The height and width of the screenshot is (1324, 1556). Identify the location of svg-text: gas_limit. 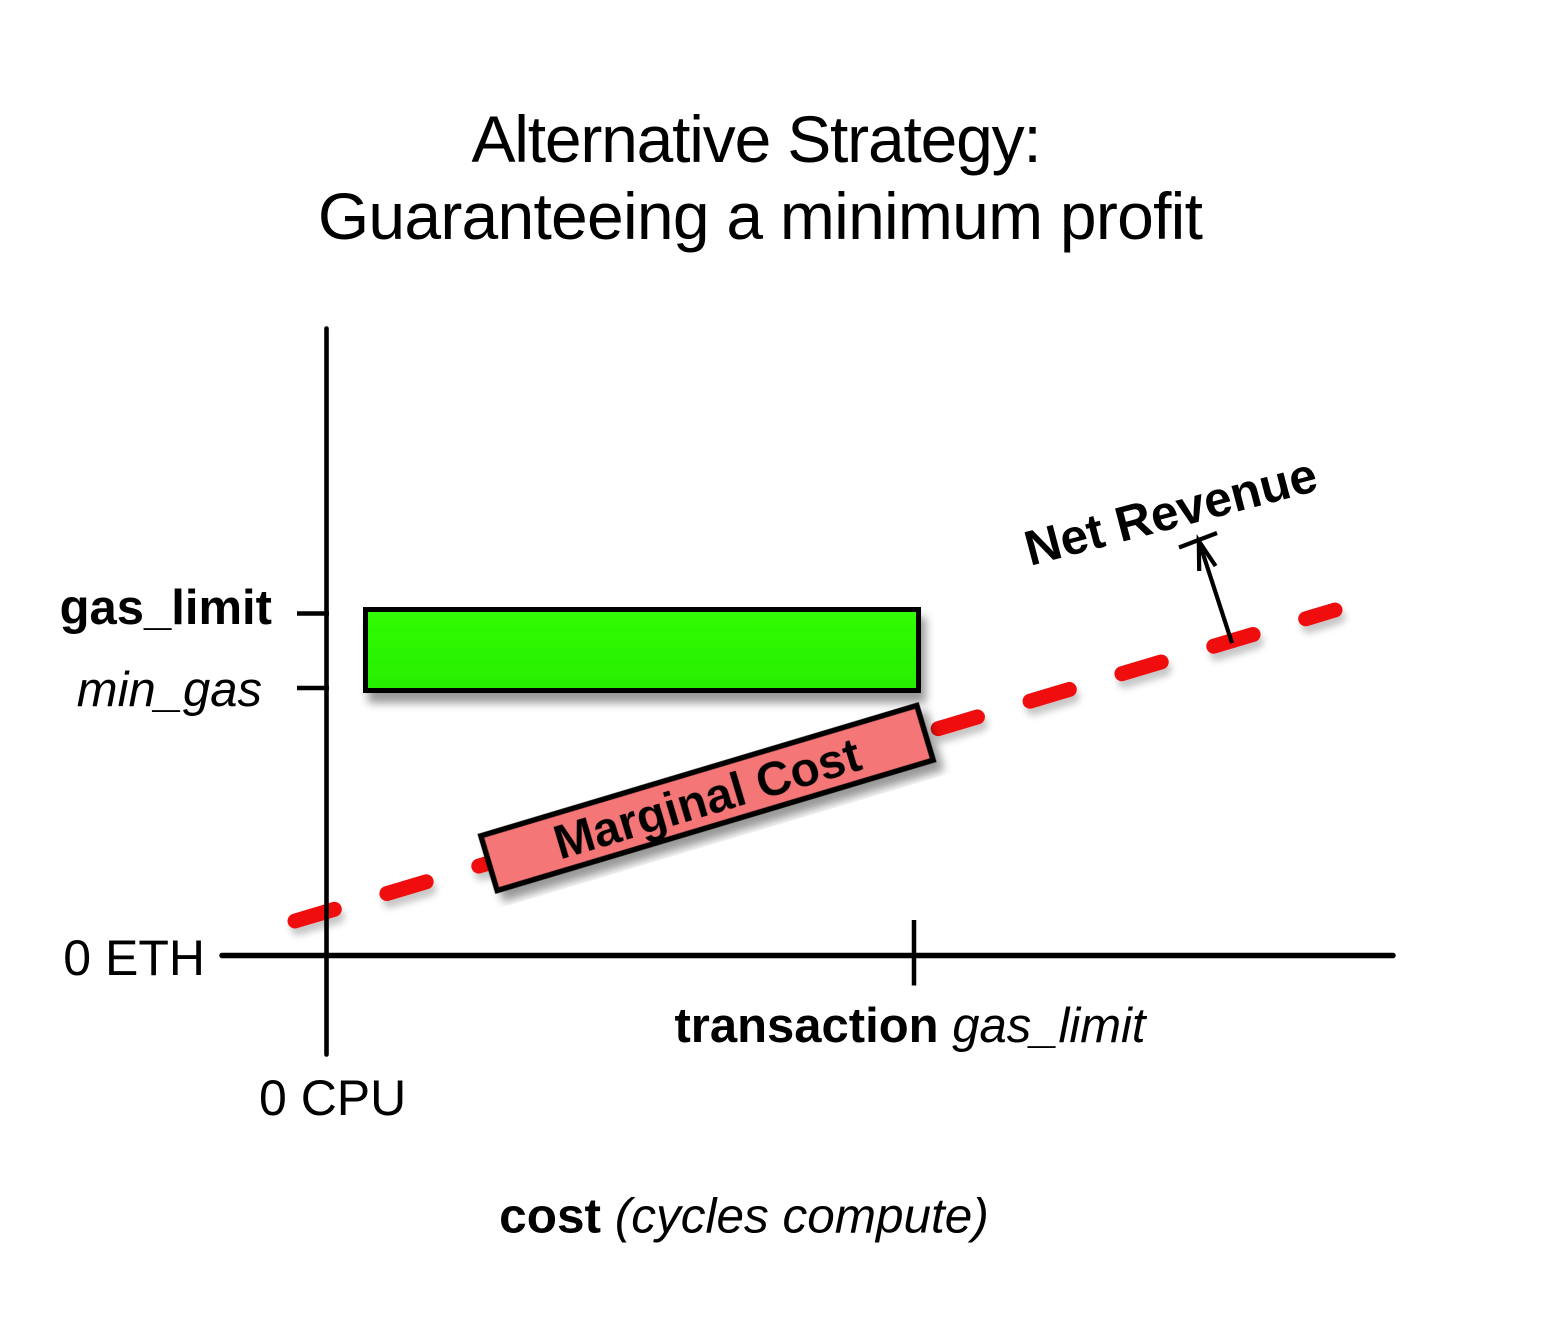
(166, 608).